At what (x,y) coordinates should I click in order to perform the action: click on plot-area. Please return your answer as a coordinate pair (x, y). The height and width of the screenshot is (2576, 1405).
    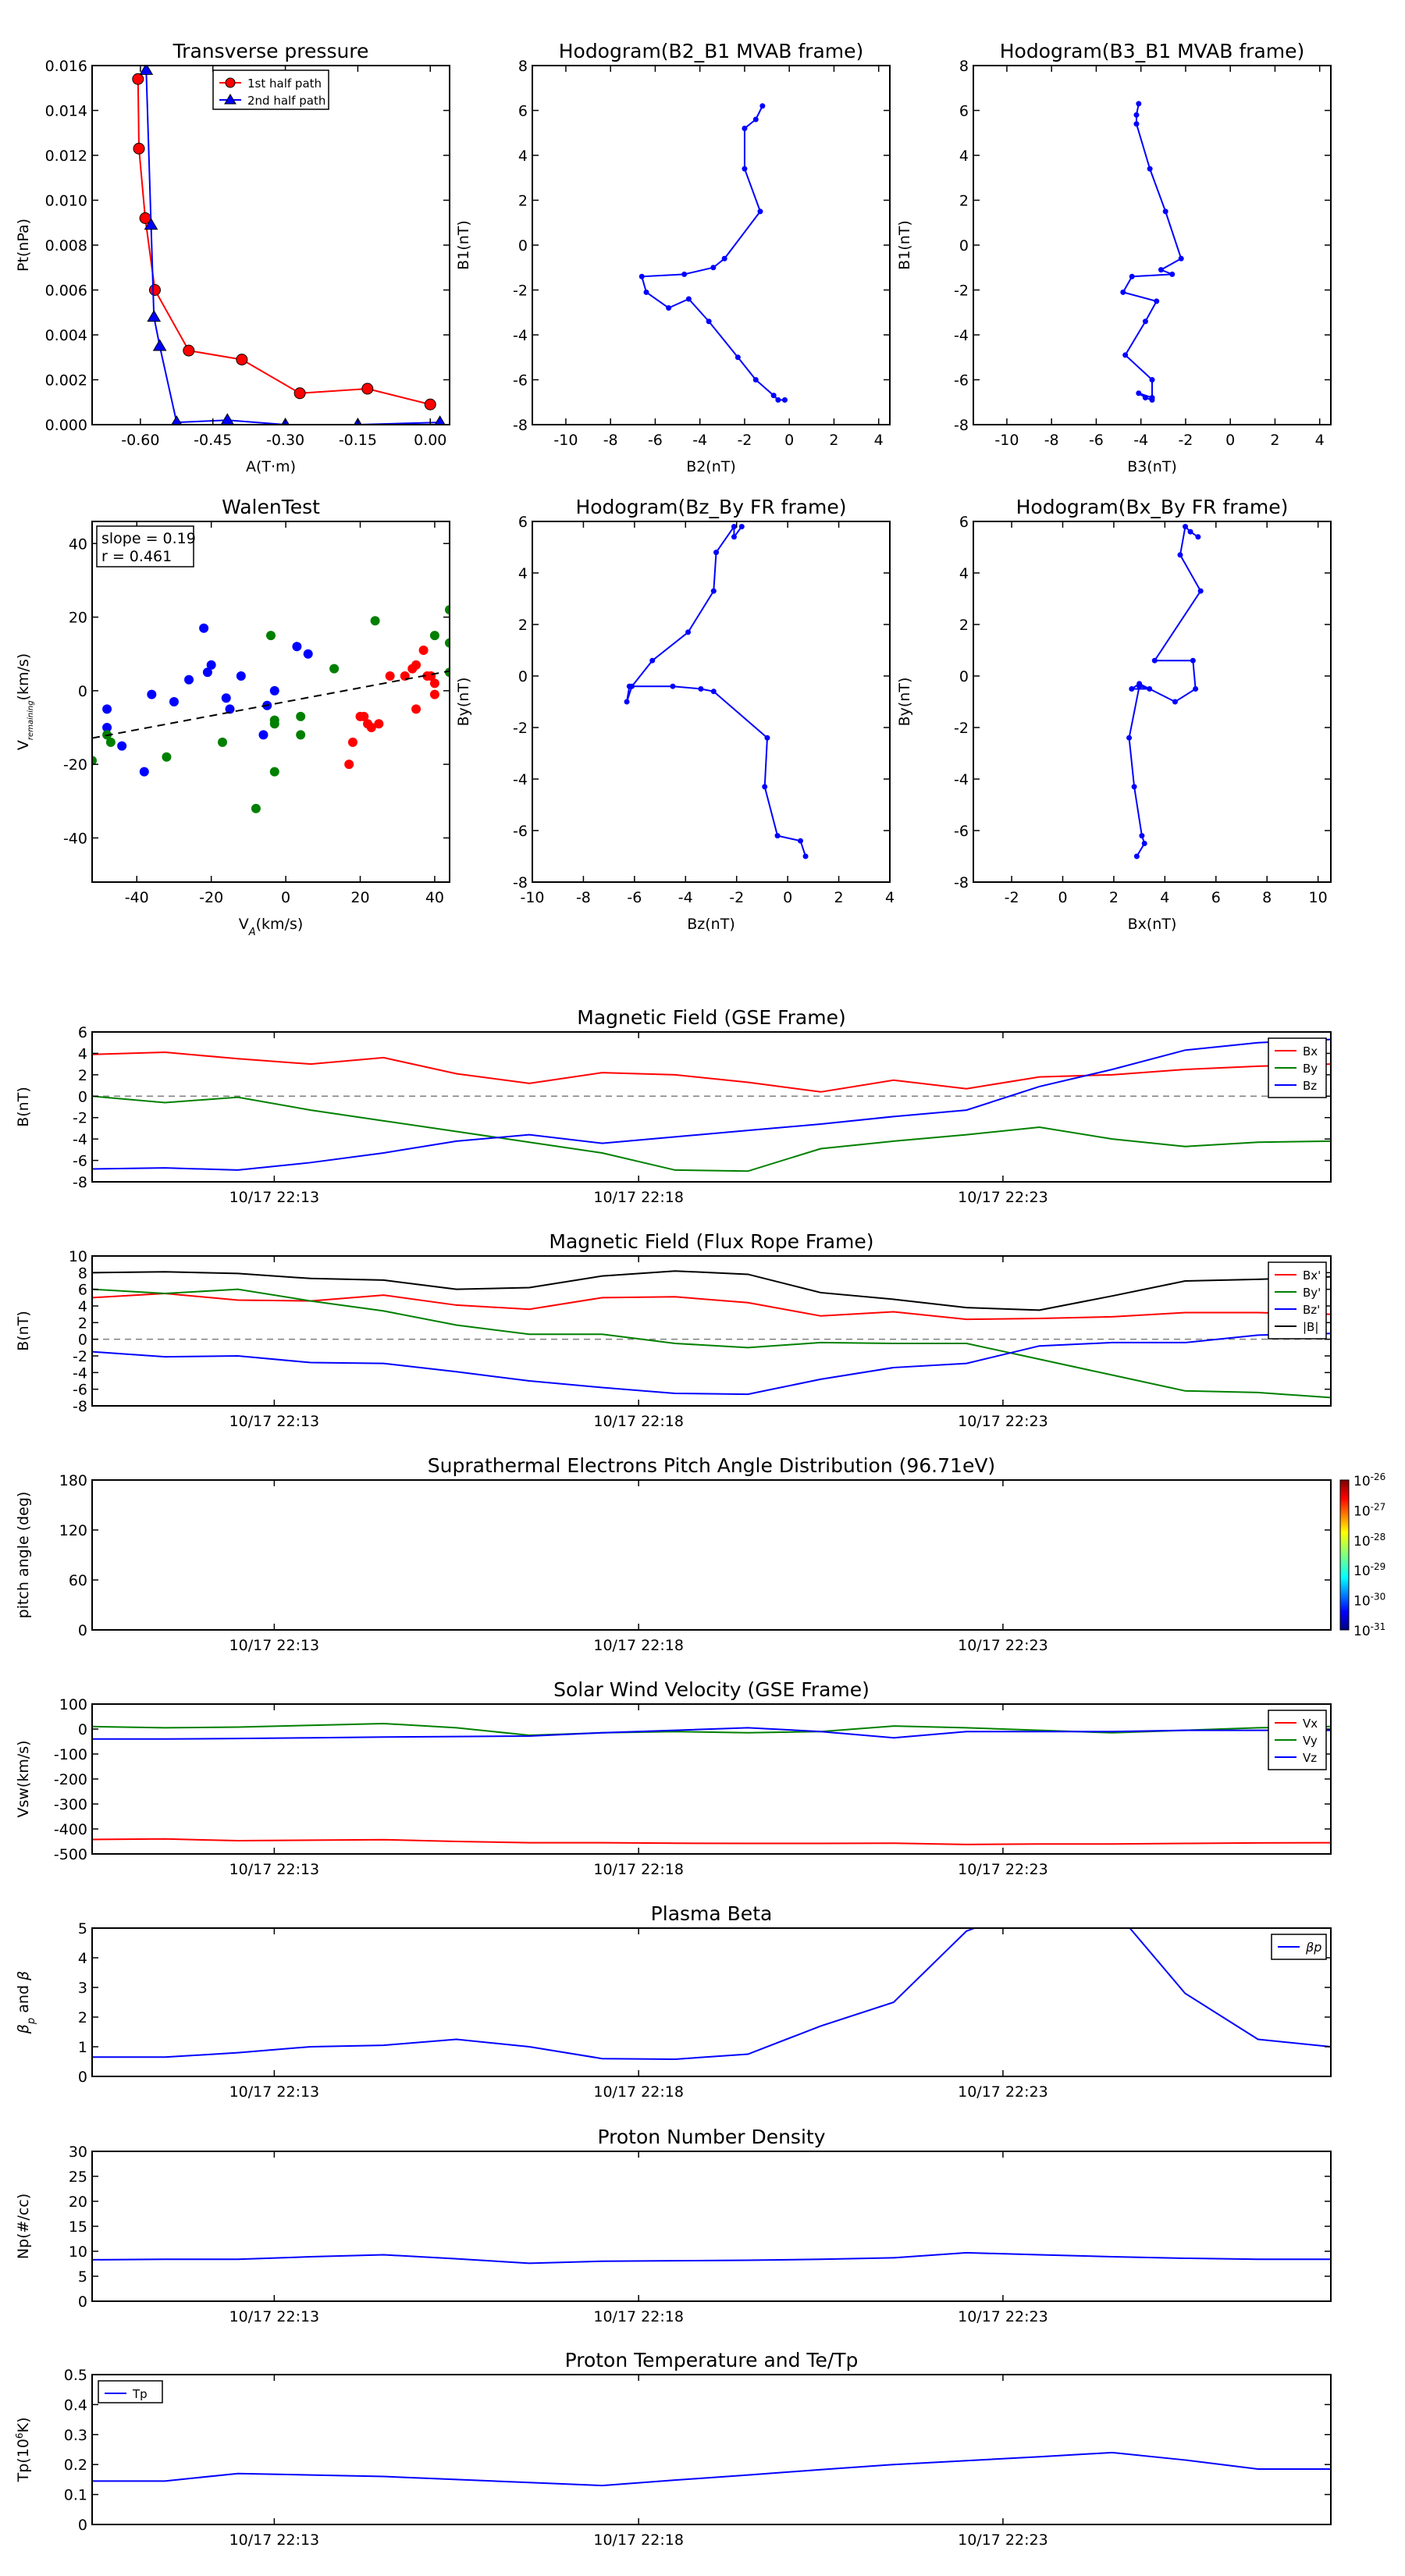
    Looking at the image, I should click on (1165, 691).